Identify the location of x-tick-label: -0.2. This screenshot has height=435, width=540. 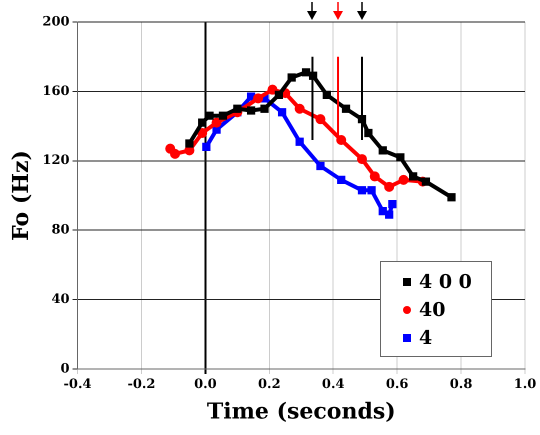
(141, 384).